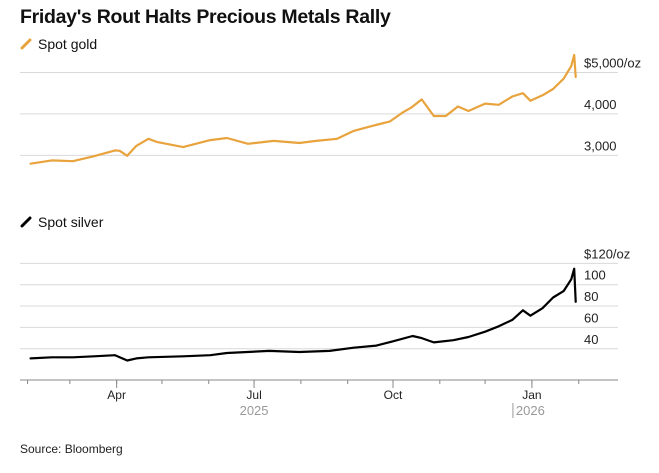 This screenshot has width=659, height=473. What do you see at coordinates (71, 222) in the screenshot?
I see `legend-silver-label: Spot silver` at bounding box center [71, 222].